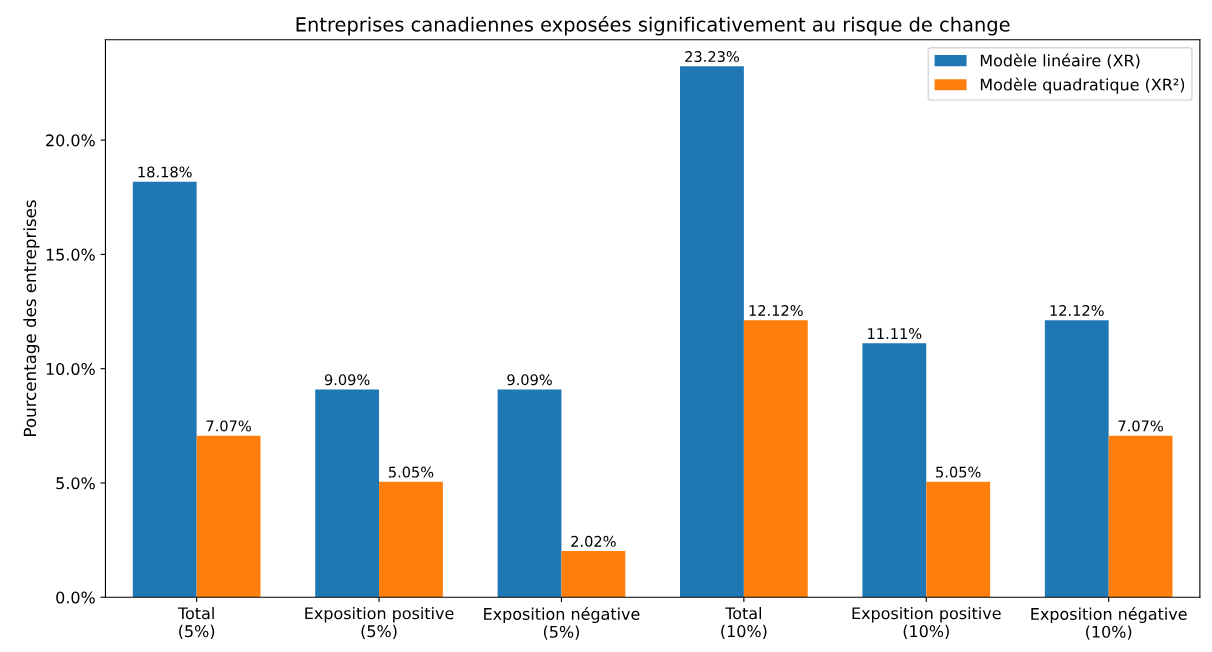  What do you see at coordinates (712, 57) in the screenshot?
I see `data-label: 23.23%` at bounding box center [712, 57].